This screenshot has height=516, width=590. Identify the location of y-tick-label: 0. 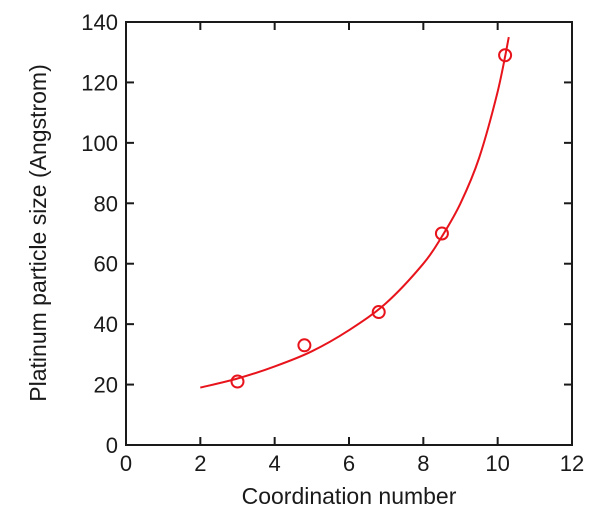
(112, 445).